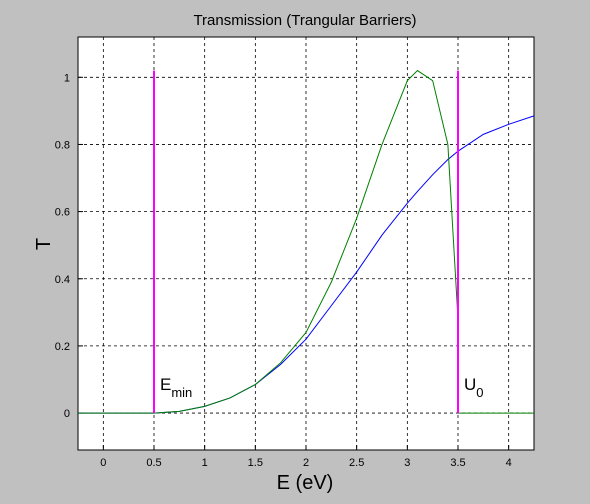 This screenshot has width=590, height=504. I want to click on marker-label-subscript: min, so click(181, 392).